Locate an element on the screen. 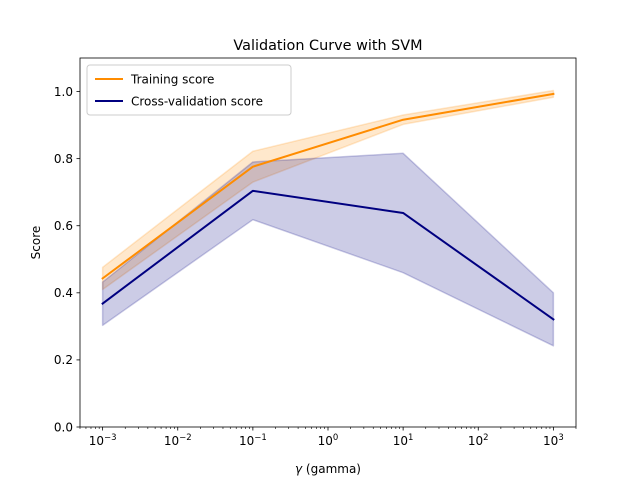  x-tick-label-6: 10³ is located at coordinates (553, 440).